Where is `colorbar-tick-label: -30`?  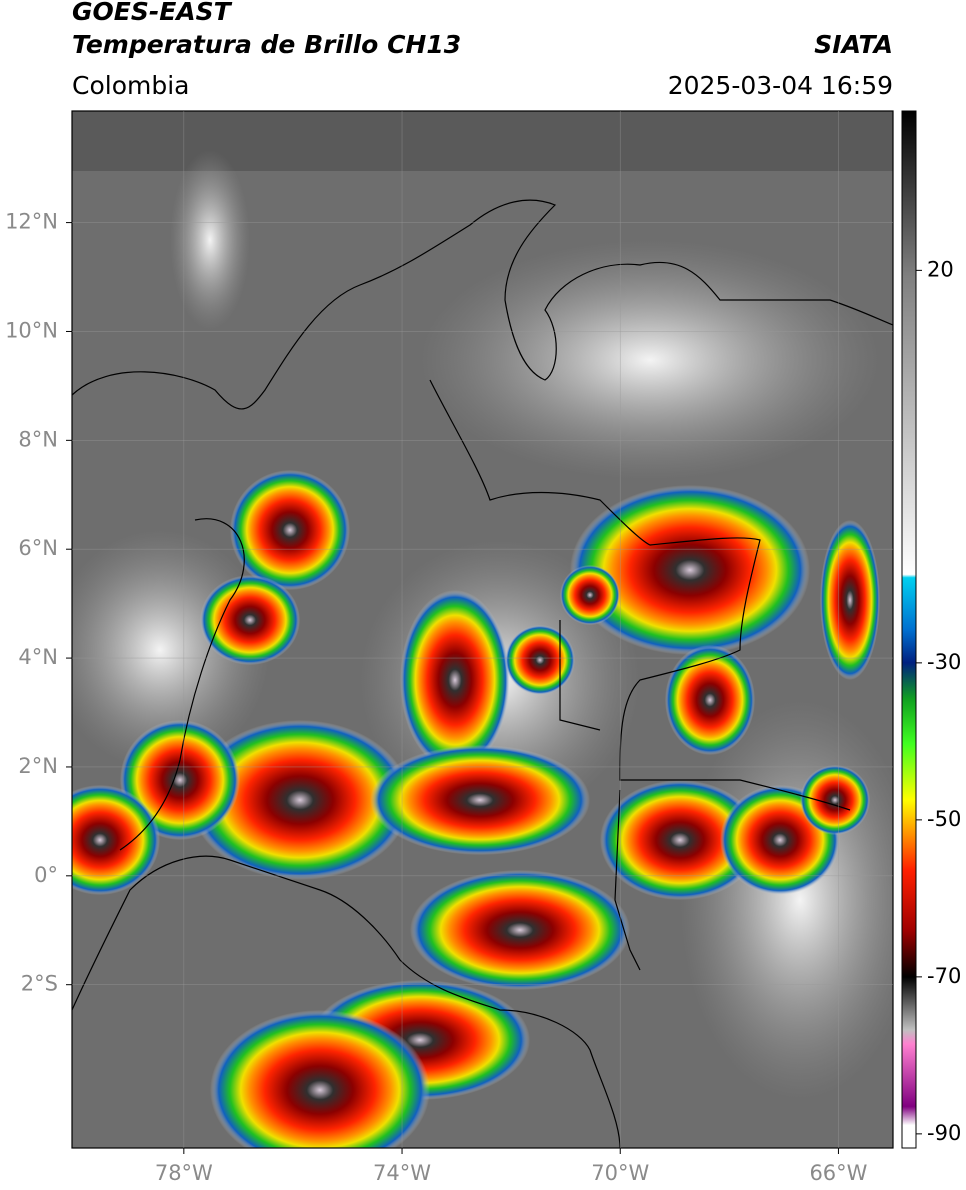 colorbar-tick-label: -30 is located at coordinates (944, 662).